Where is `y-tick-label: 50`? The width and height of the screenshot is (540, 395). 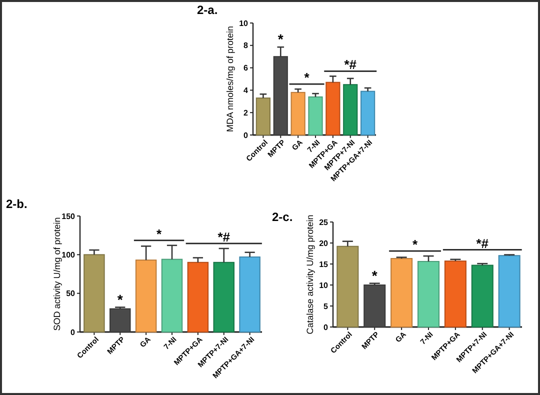
y-tick-label: 50 is located at coordinates (71, 293).